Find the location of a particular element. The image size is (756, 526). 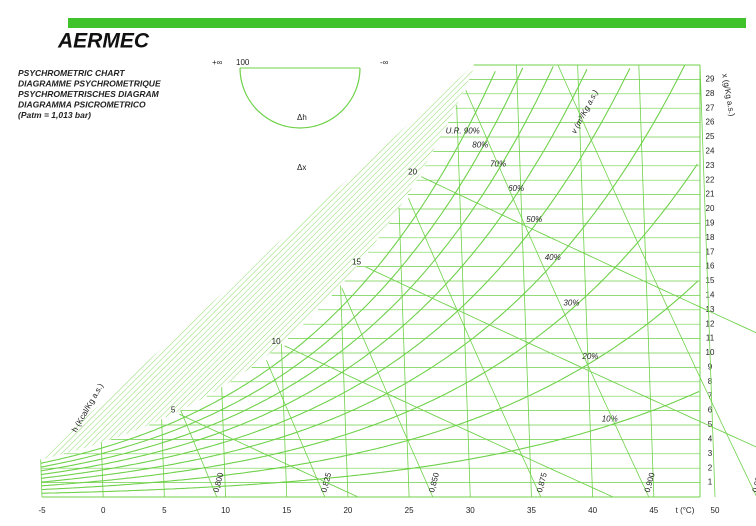

y2-tick-label: 20 is located at coordinates (710, 208).